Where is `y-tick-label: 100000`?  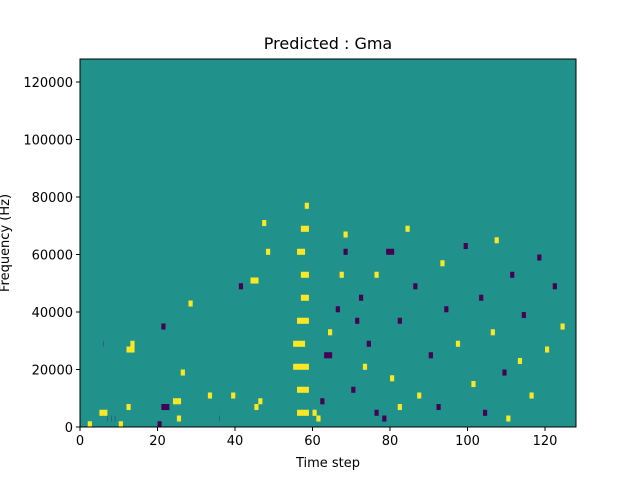
y-tick-label: 100000 is located at coordinates (48, 141).